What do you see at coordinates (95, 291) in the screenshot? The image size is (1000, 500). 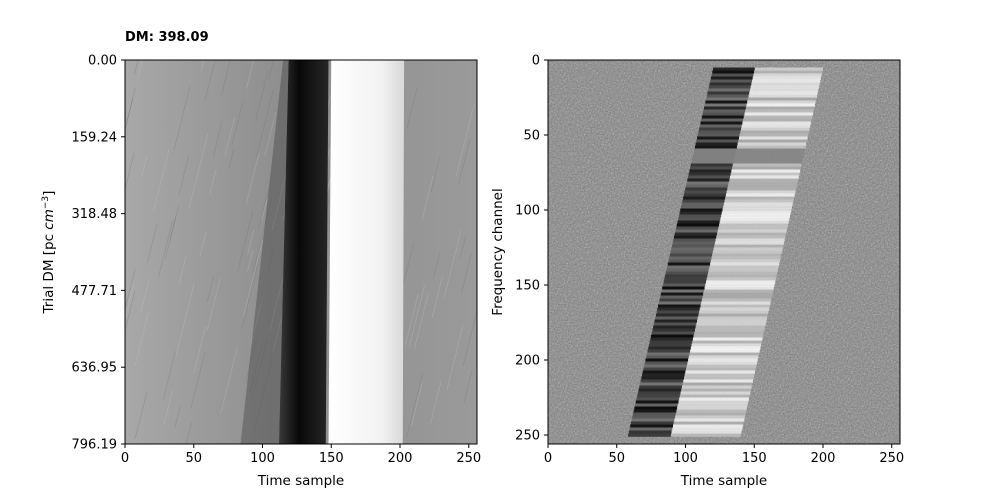 I see `y-tick-label: 477.71` at bounding box center [95, 291].